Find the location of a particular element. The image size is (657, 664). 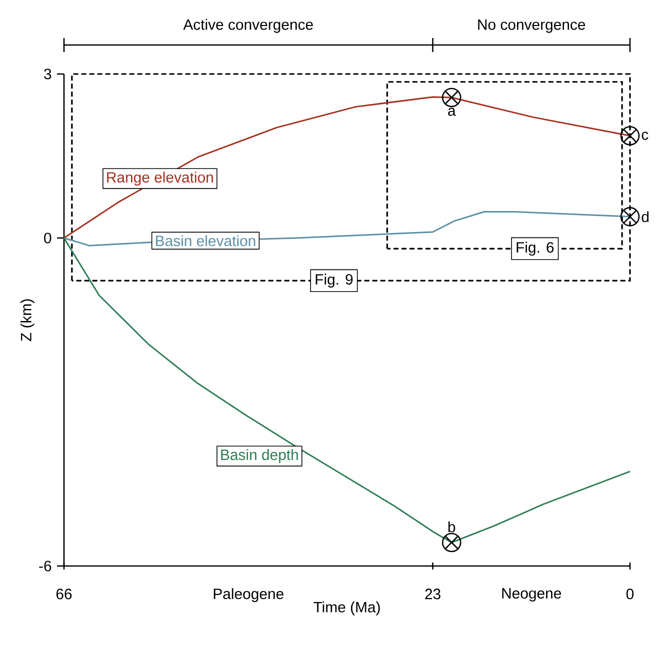

annotation: Fig. 9 is located at coordinates (334, 281).